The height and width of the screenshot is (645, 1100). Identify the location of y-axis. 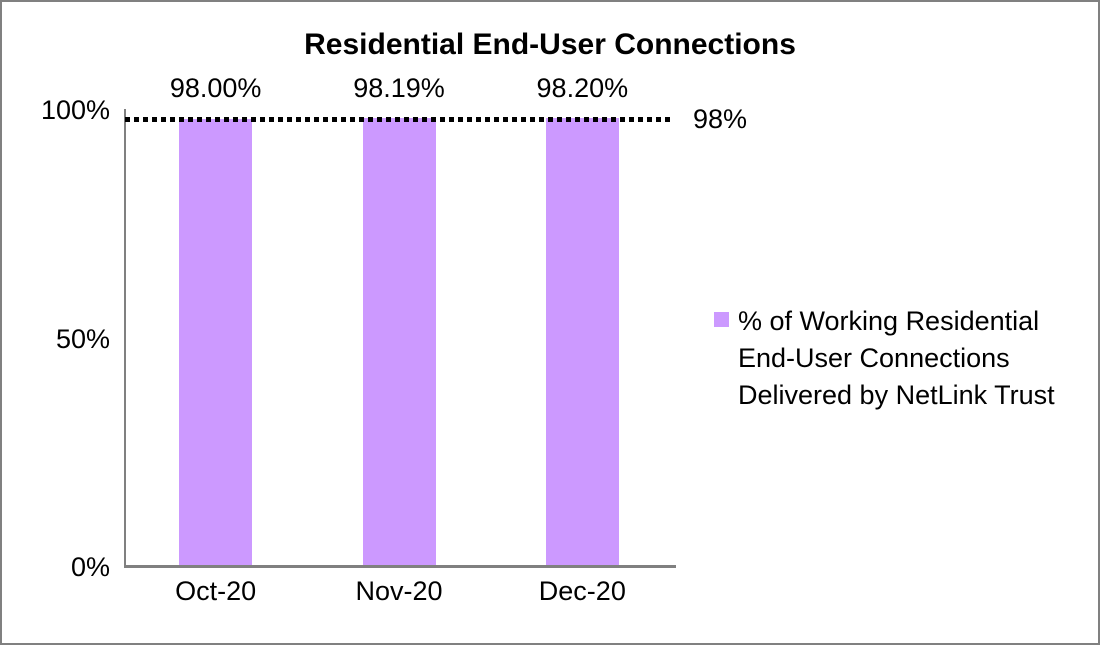
(125, 338).